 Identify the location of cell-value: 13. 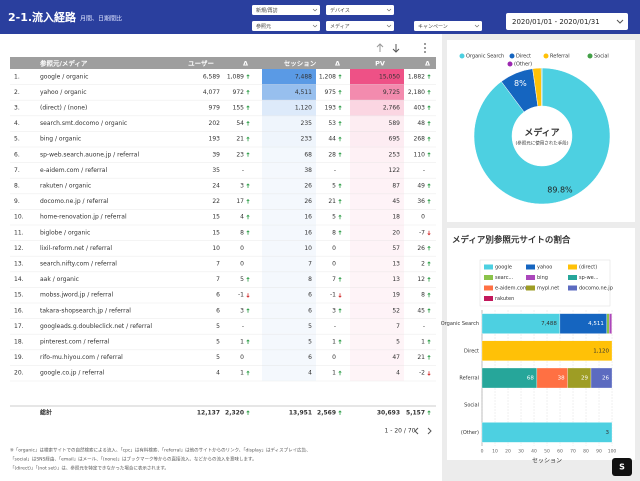
(396, 279).